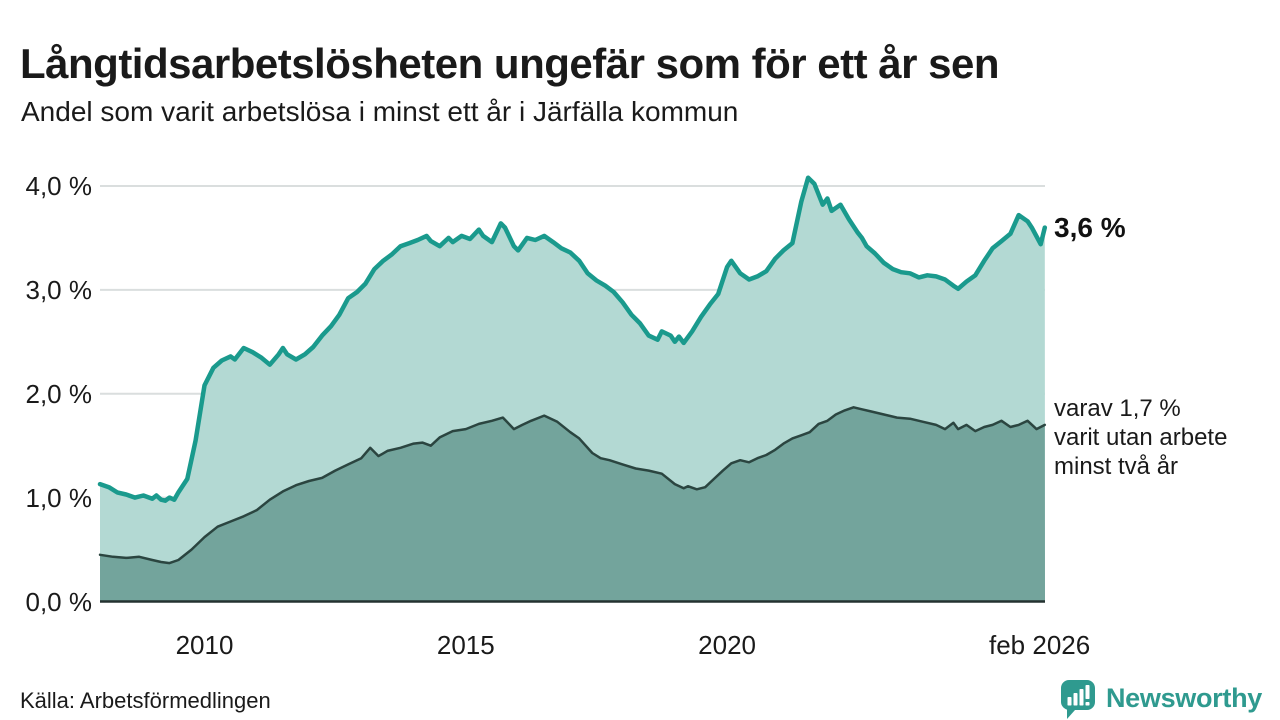 The width and height of the screenshot is (1280, 720). Describe the element at coordinates (59, 497) in the screenshot. I see `y-tick-label: 1,0 %` at that location.